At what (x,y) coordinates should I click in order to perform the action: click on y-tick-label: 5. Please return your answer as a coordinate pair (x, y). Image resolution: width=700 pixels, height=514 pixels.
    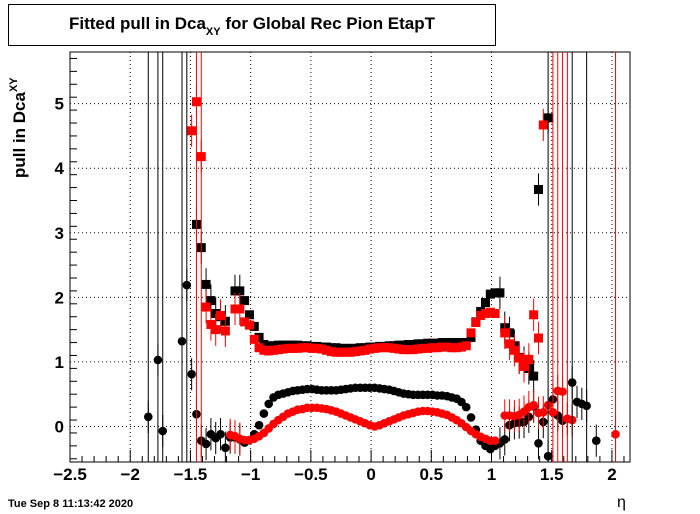
    Looking at the image, I should click on (59, 104).